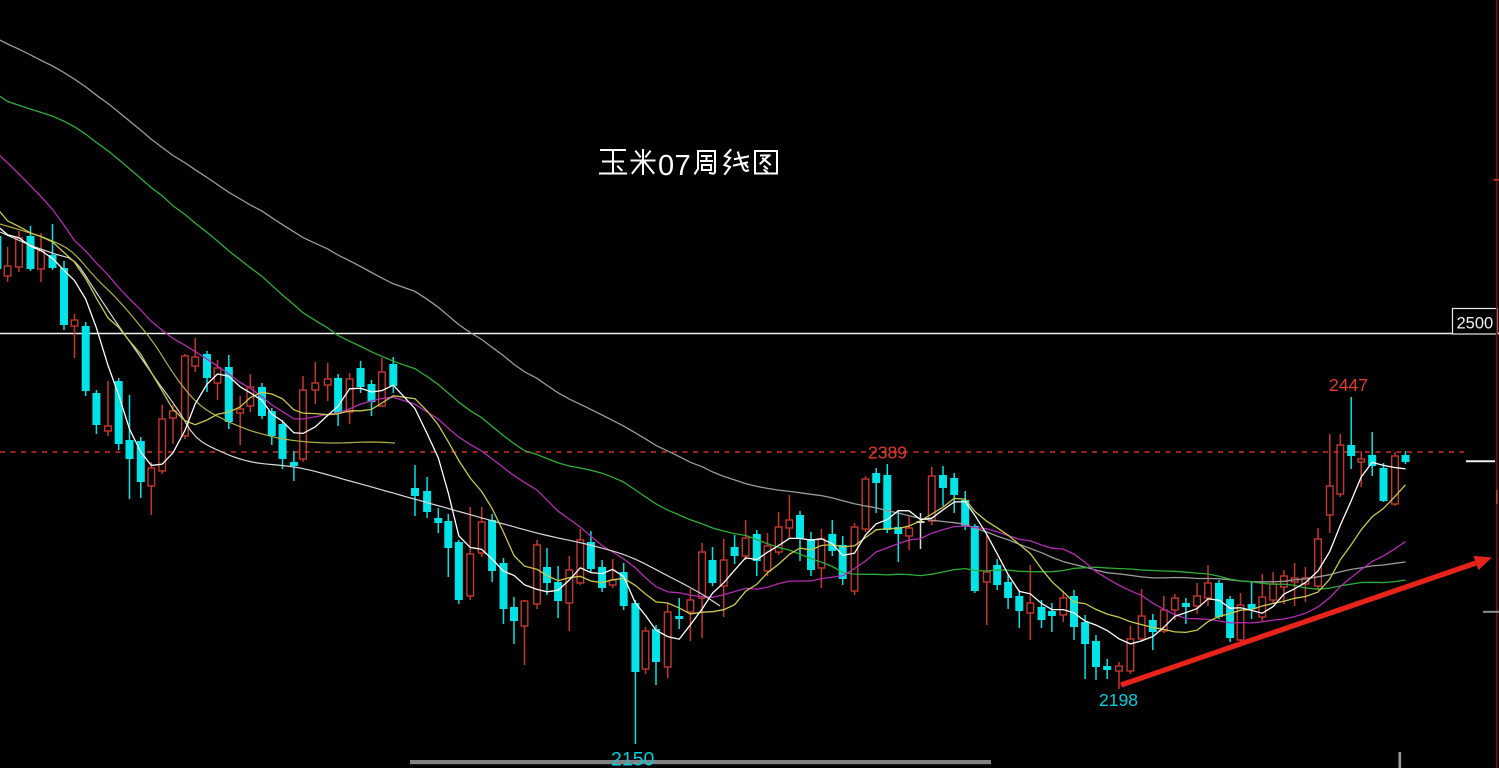 This screenshot has width=1499, height=768. Describe the element at coordinates (633, 758) in the screenshot. I see `svg-text: 2150` at that location.